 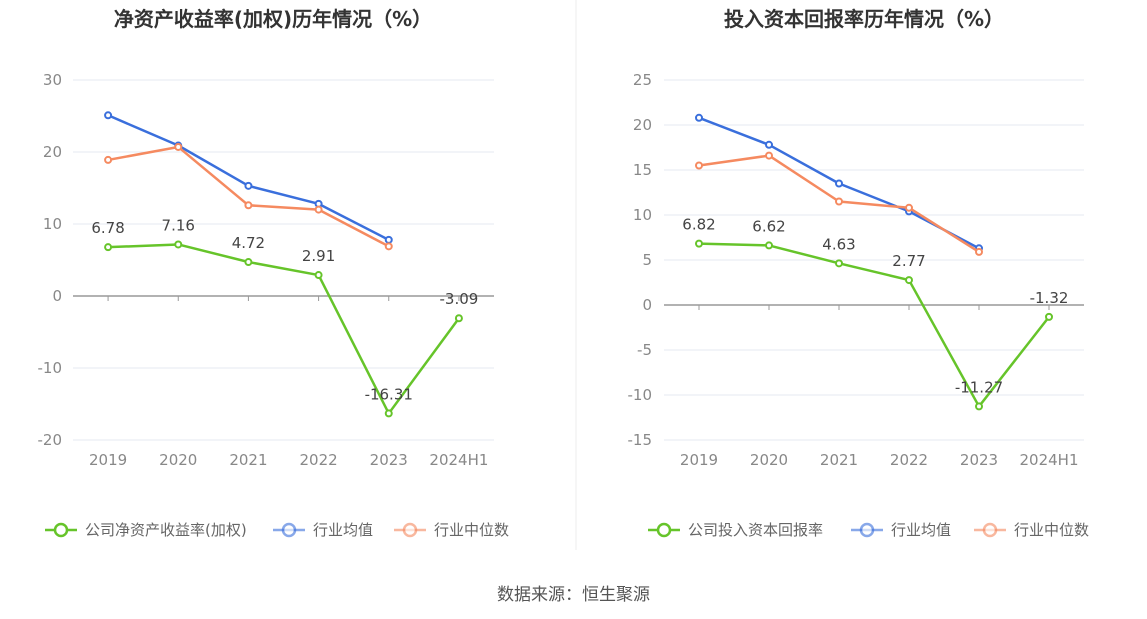 What do you see at coordinates (698, 225) in the screenshot?
I see `data-label: 6.82` at bounding box center [698, 225].